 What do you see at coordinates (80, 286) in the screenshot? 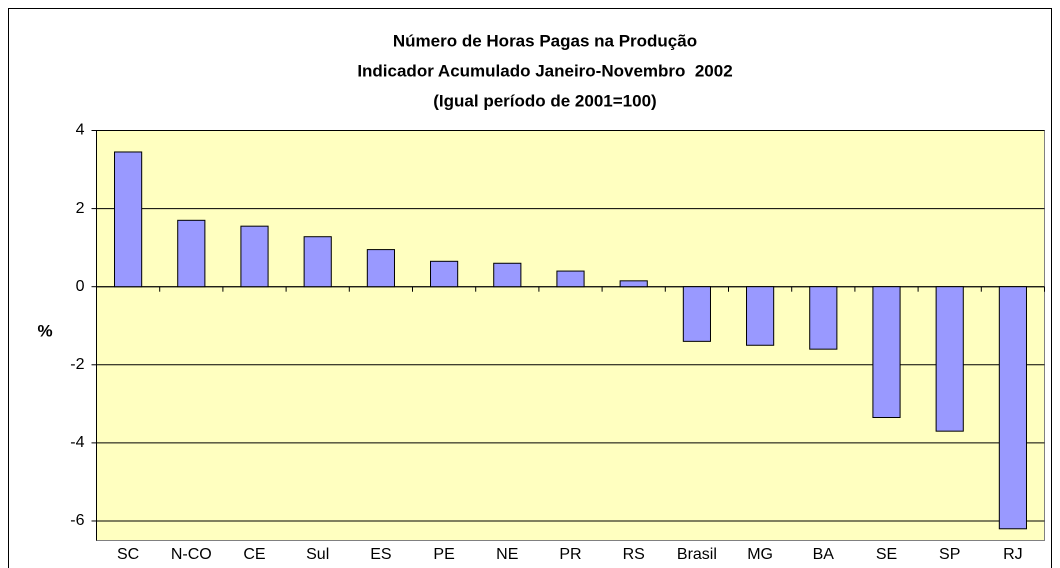
I see `y-tick-label: 0` at bounding box center [80, 286].